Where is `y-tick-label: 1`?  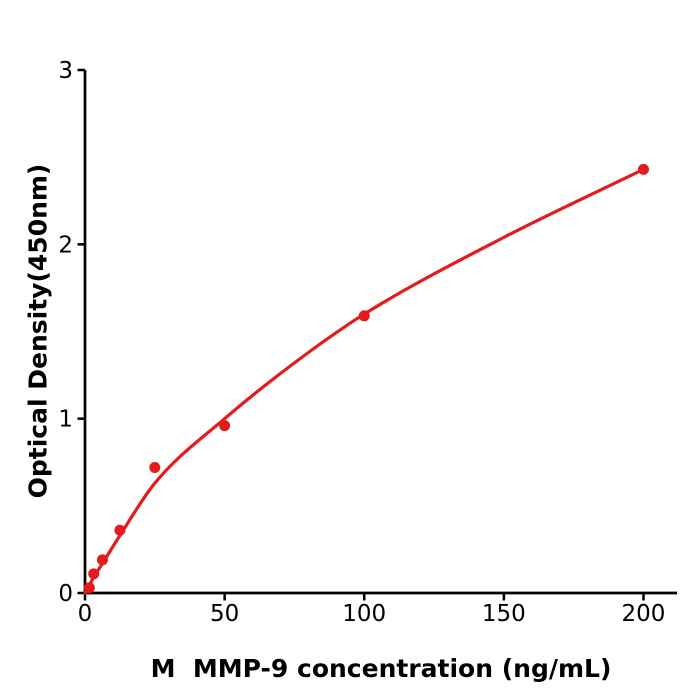
y-tick-label: 1 is located at coordinates (65, 420).